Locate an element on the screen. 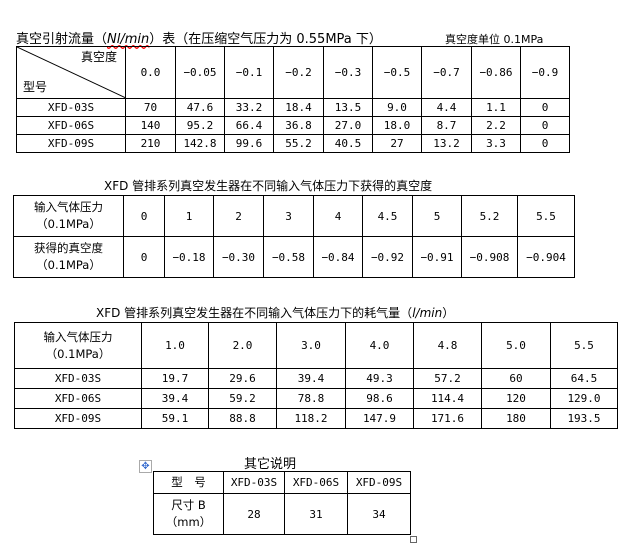  title-text: 真空引射流量（ is located at coordinates (62, 39).